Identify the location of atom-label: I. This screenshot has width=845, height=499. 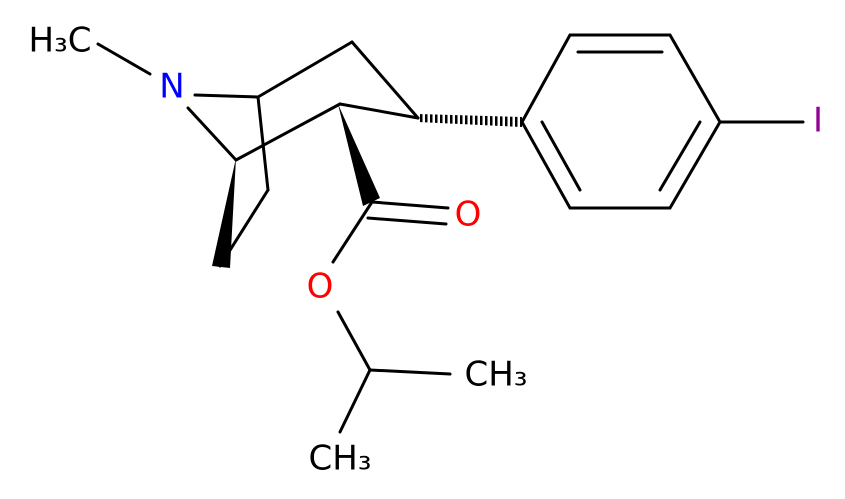
(818, 121).